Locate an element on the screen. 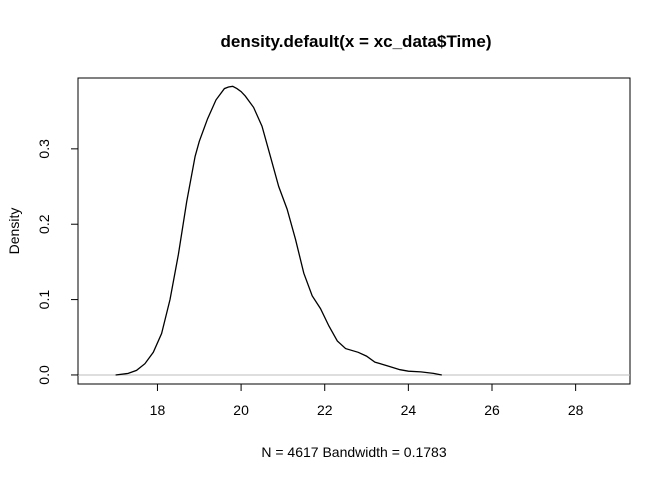 This screenshot has width=672, height=480. x-tick-label: 26 is located at coordinates (492, 410).